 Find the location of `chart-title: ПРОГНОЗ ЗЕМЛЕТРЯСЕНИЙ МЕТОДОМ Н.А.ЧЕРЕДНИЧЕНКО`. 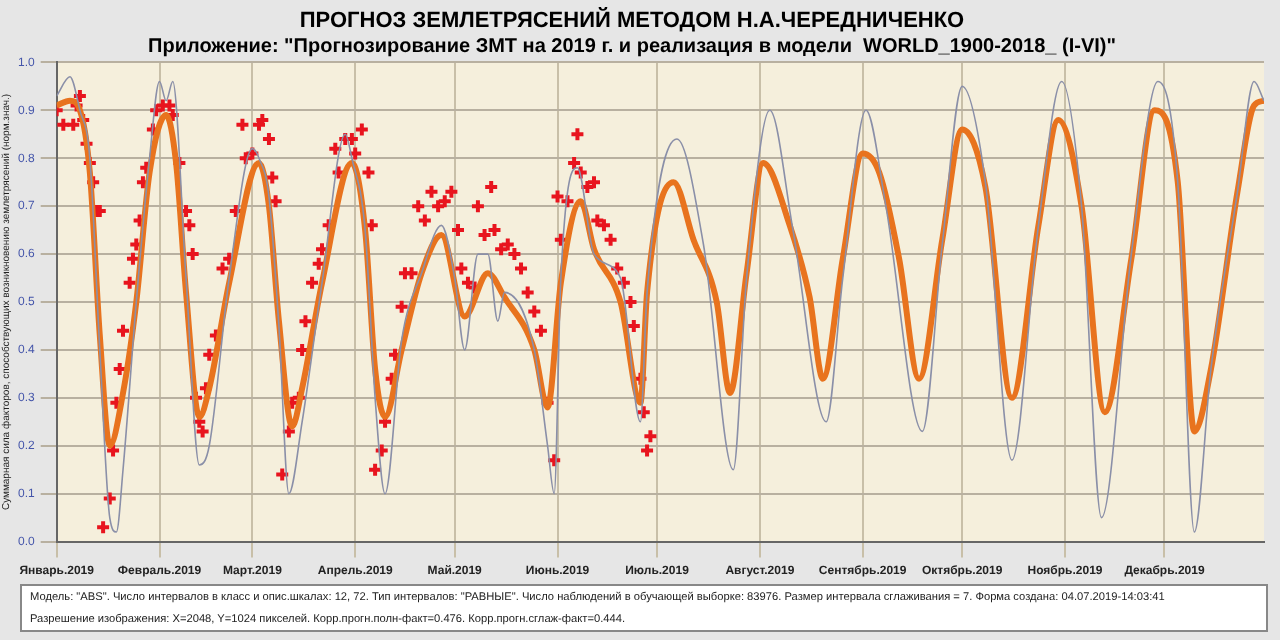

chart-title: ПРОГНОЗ ЗЕМЛЕТРЯСЕНИЙ МЕТОДОМ Н.А.ЧЕРЕДНИЧЕНКО is located at coordinates (632, 20).